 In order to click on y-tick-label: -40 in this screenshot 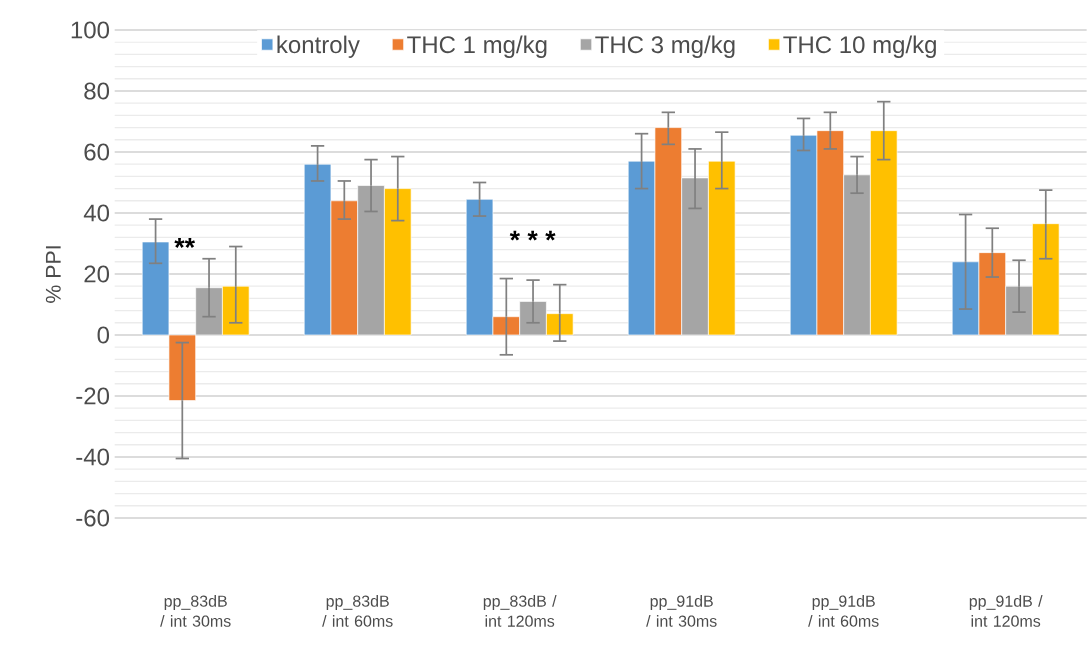, I will do `click(93, 457)`.